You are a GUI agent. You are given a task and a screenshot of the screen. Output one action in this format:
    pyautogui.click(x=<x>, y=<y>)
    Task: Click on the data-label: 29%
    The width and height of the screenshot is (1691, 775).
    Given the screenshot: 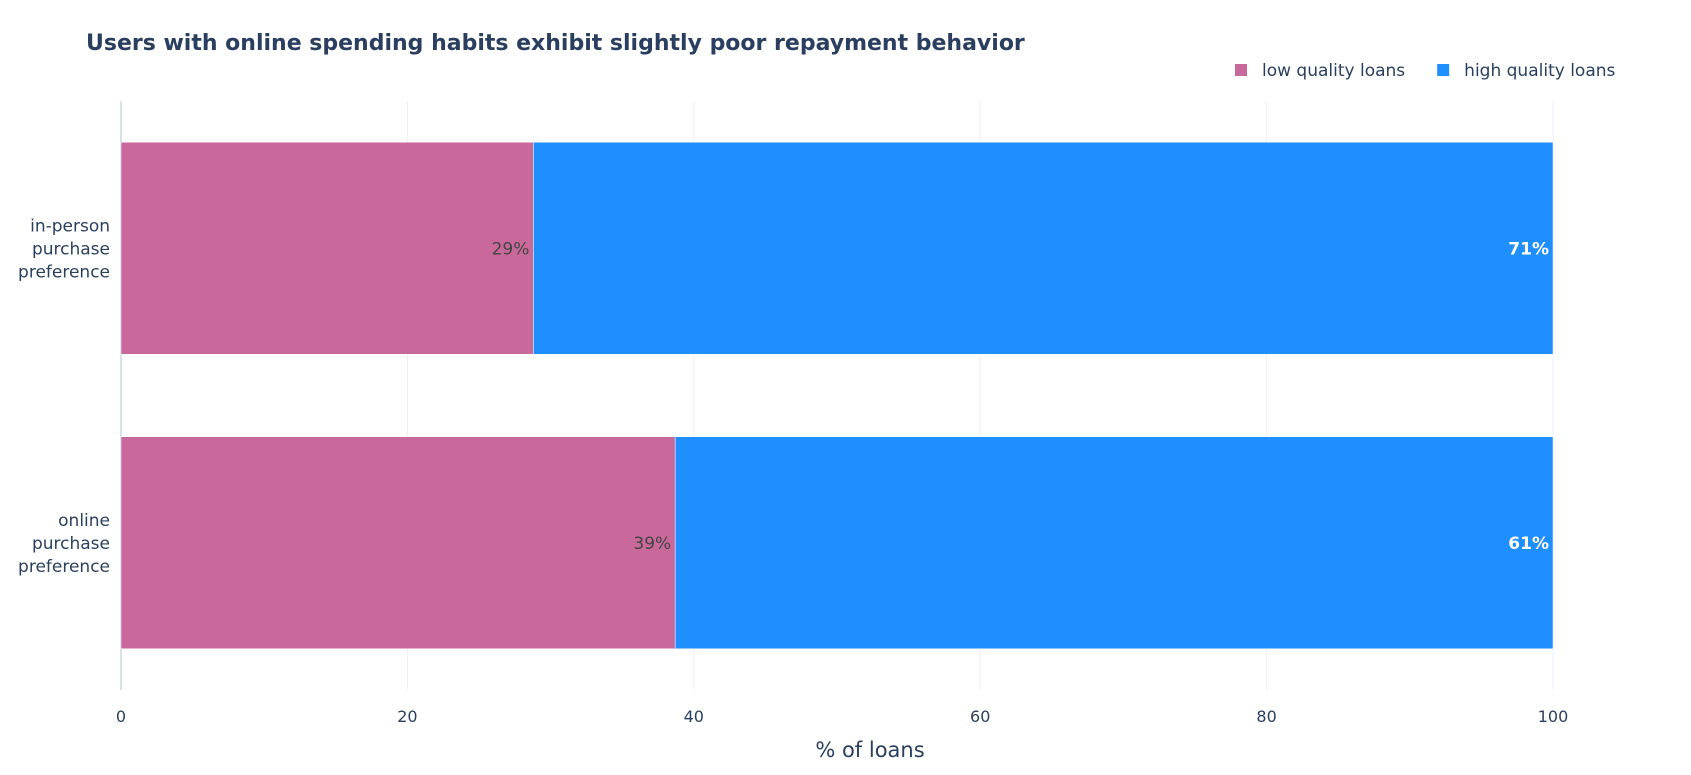 What is the action you would take?
    pyautogui.click(x=511, y=249)
    